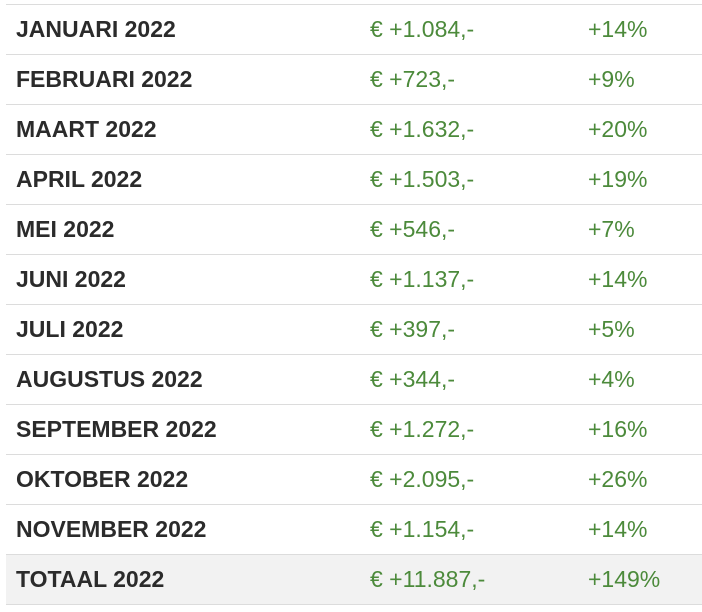 The height and width of the screenshot is (612, 702). What do you see at coordinates (645, 79) in the screenshot?
I see `percent-value: +9%` at bounding box center [645, 79].